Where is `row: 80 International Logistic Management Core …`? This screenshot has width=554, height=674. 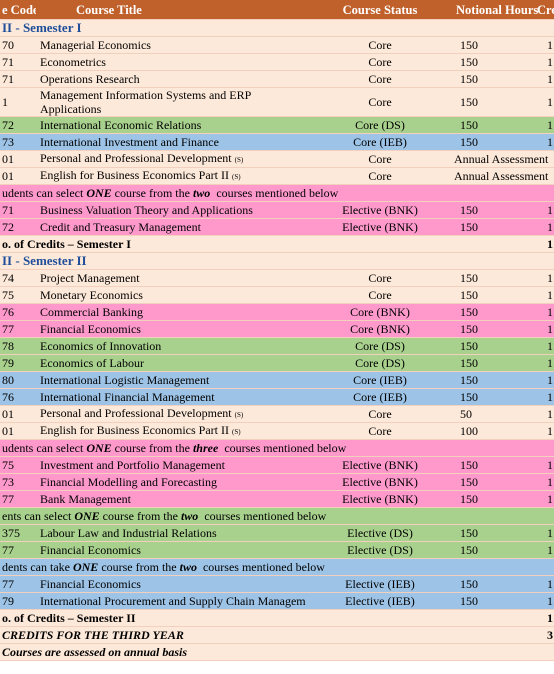 row: 80 International Logistic Management Core … is located at coordinates (277, 380).